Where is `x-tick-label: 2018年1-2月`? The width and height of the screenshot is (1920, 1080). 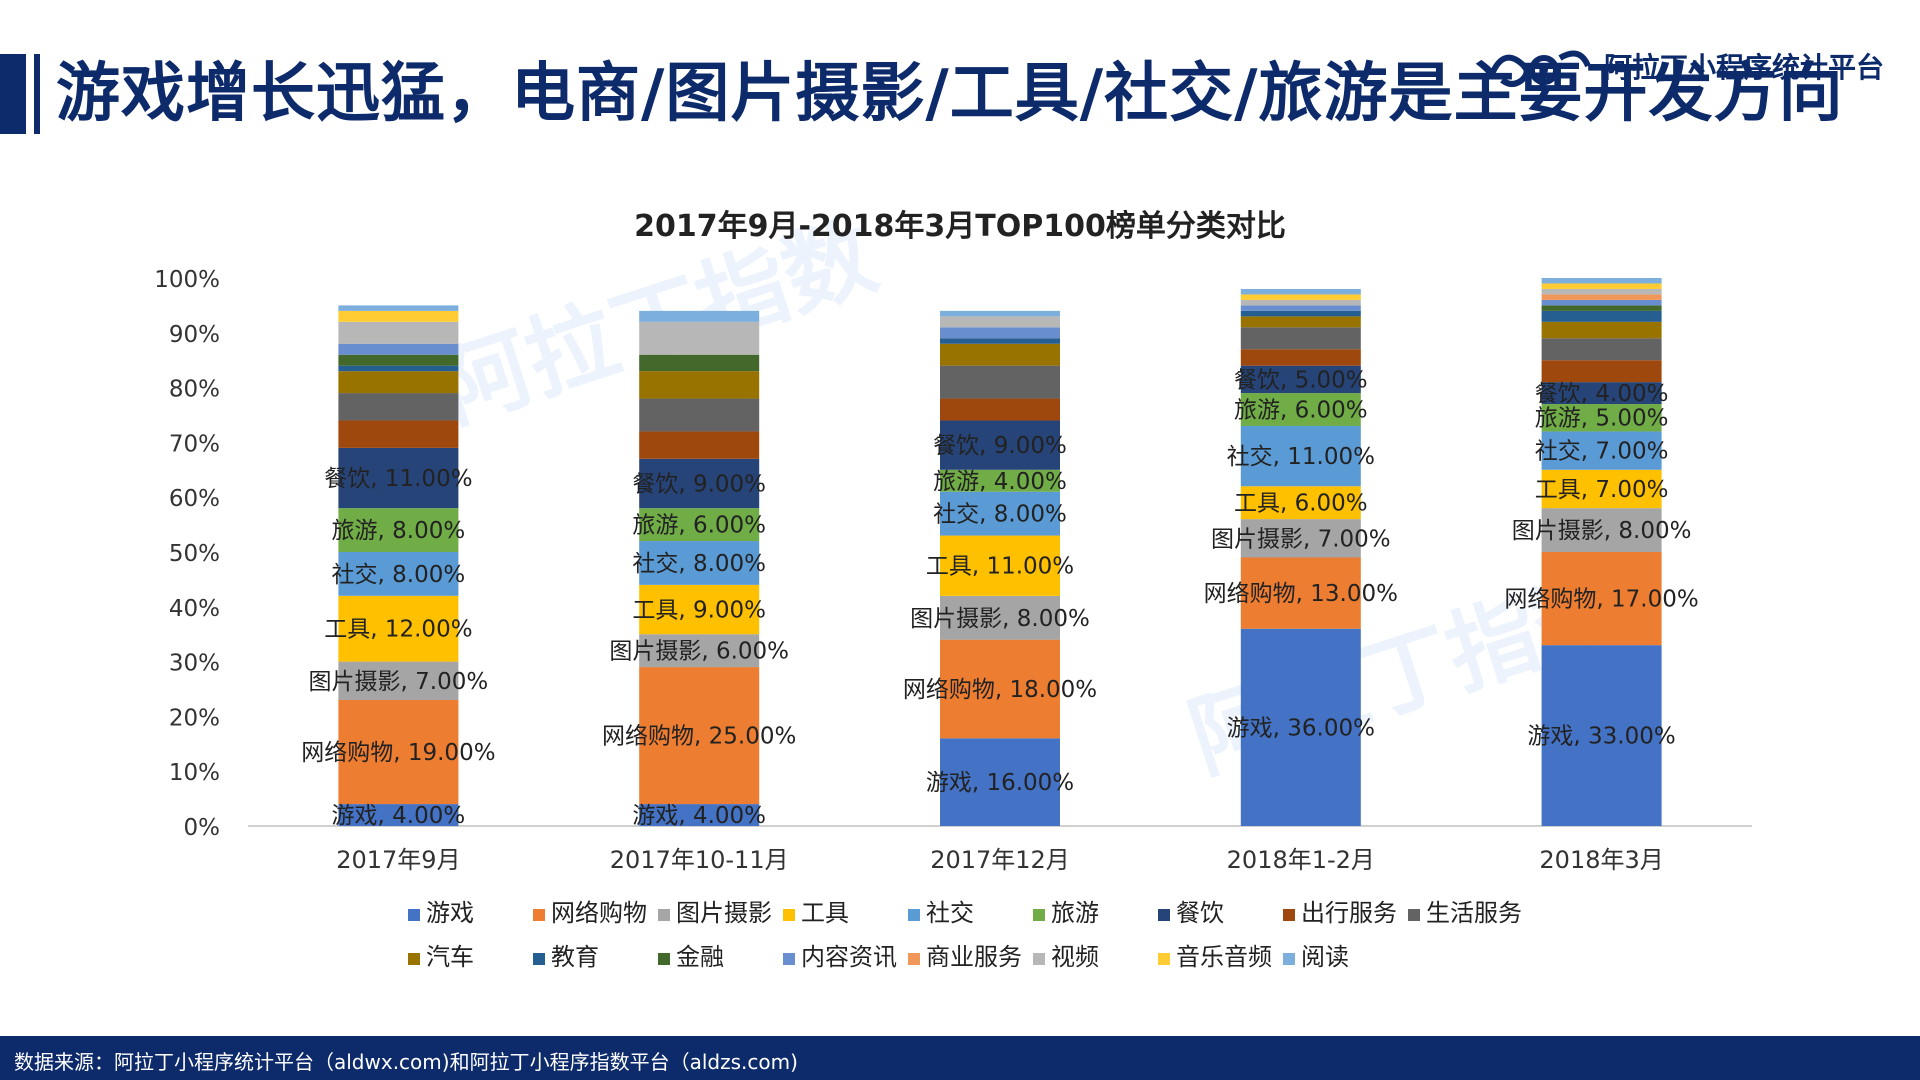 x-tick-label: 2018年1-2月 is located at coordinates (1301, 860).